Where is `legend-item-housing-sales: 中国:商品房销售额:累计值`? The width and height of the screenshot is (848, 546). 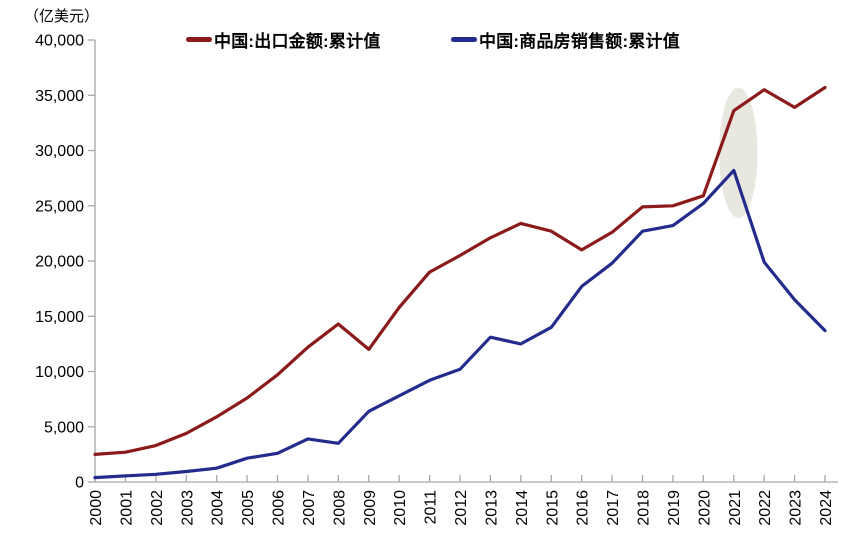
legend-item-housing-sales: 中国:商品房销售额:累计值 is located at coordinates (565, 39).